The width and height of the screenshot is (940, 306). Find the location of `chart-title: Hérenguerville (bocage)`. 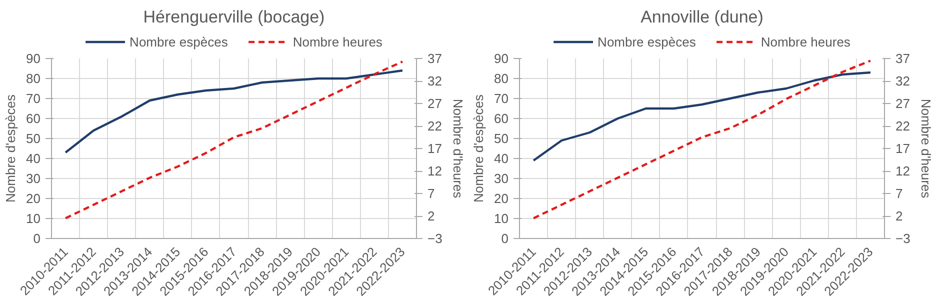

chart-title: Hérenguerville (bocage) is located at coordinates (234, 17).